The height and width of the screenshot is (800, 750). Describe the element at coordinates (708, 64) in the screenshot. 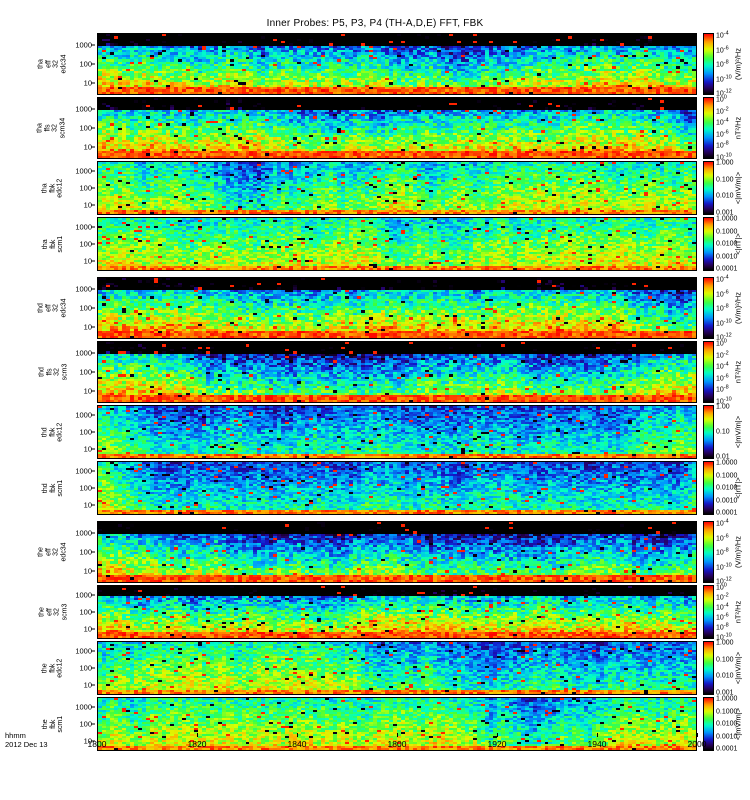

I see `colorbar-tha-efs-fft-edc34` at that location.